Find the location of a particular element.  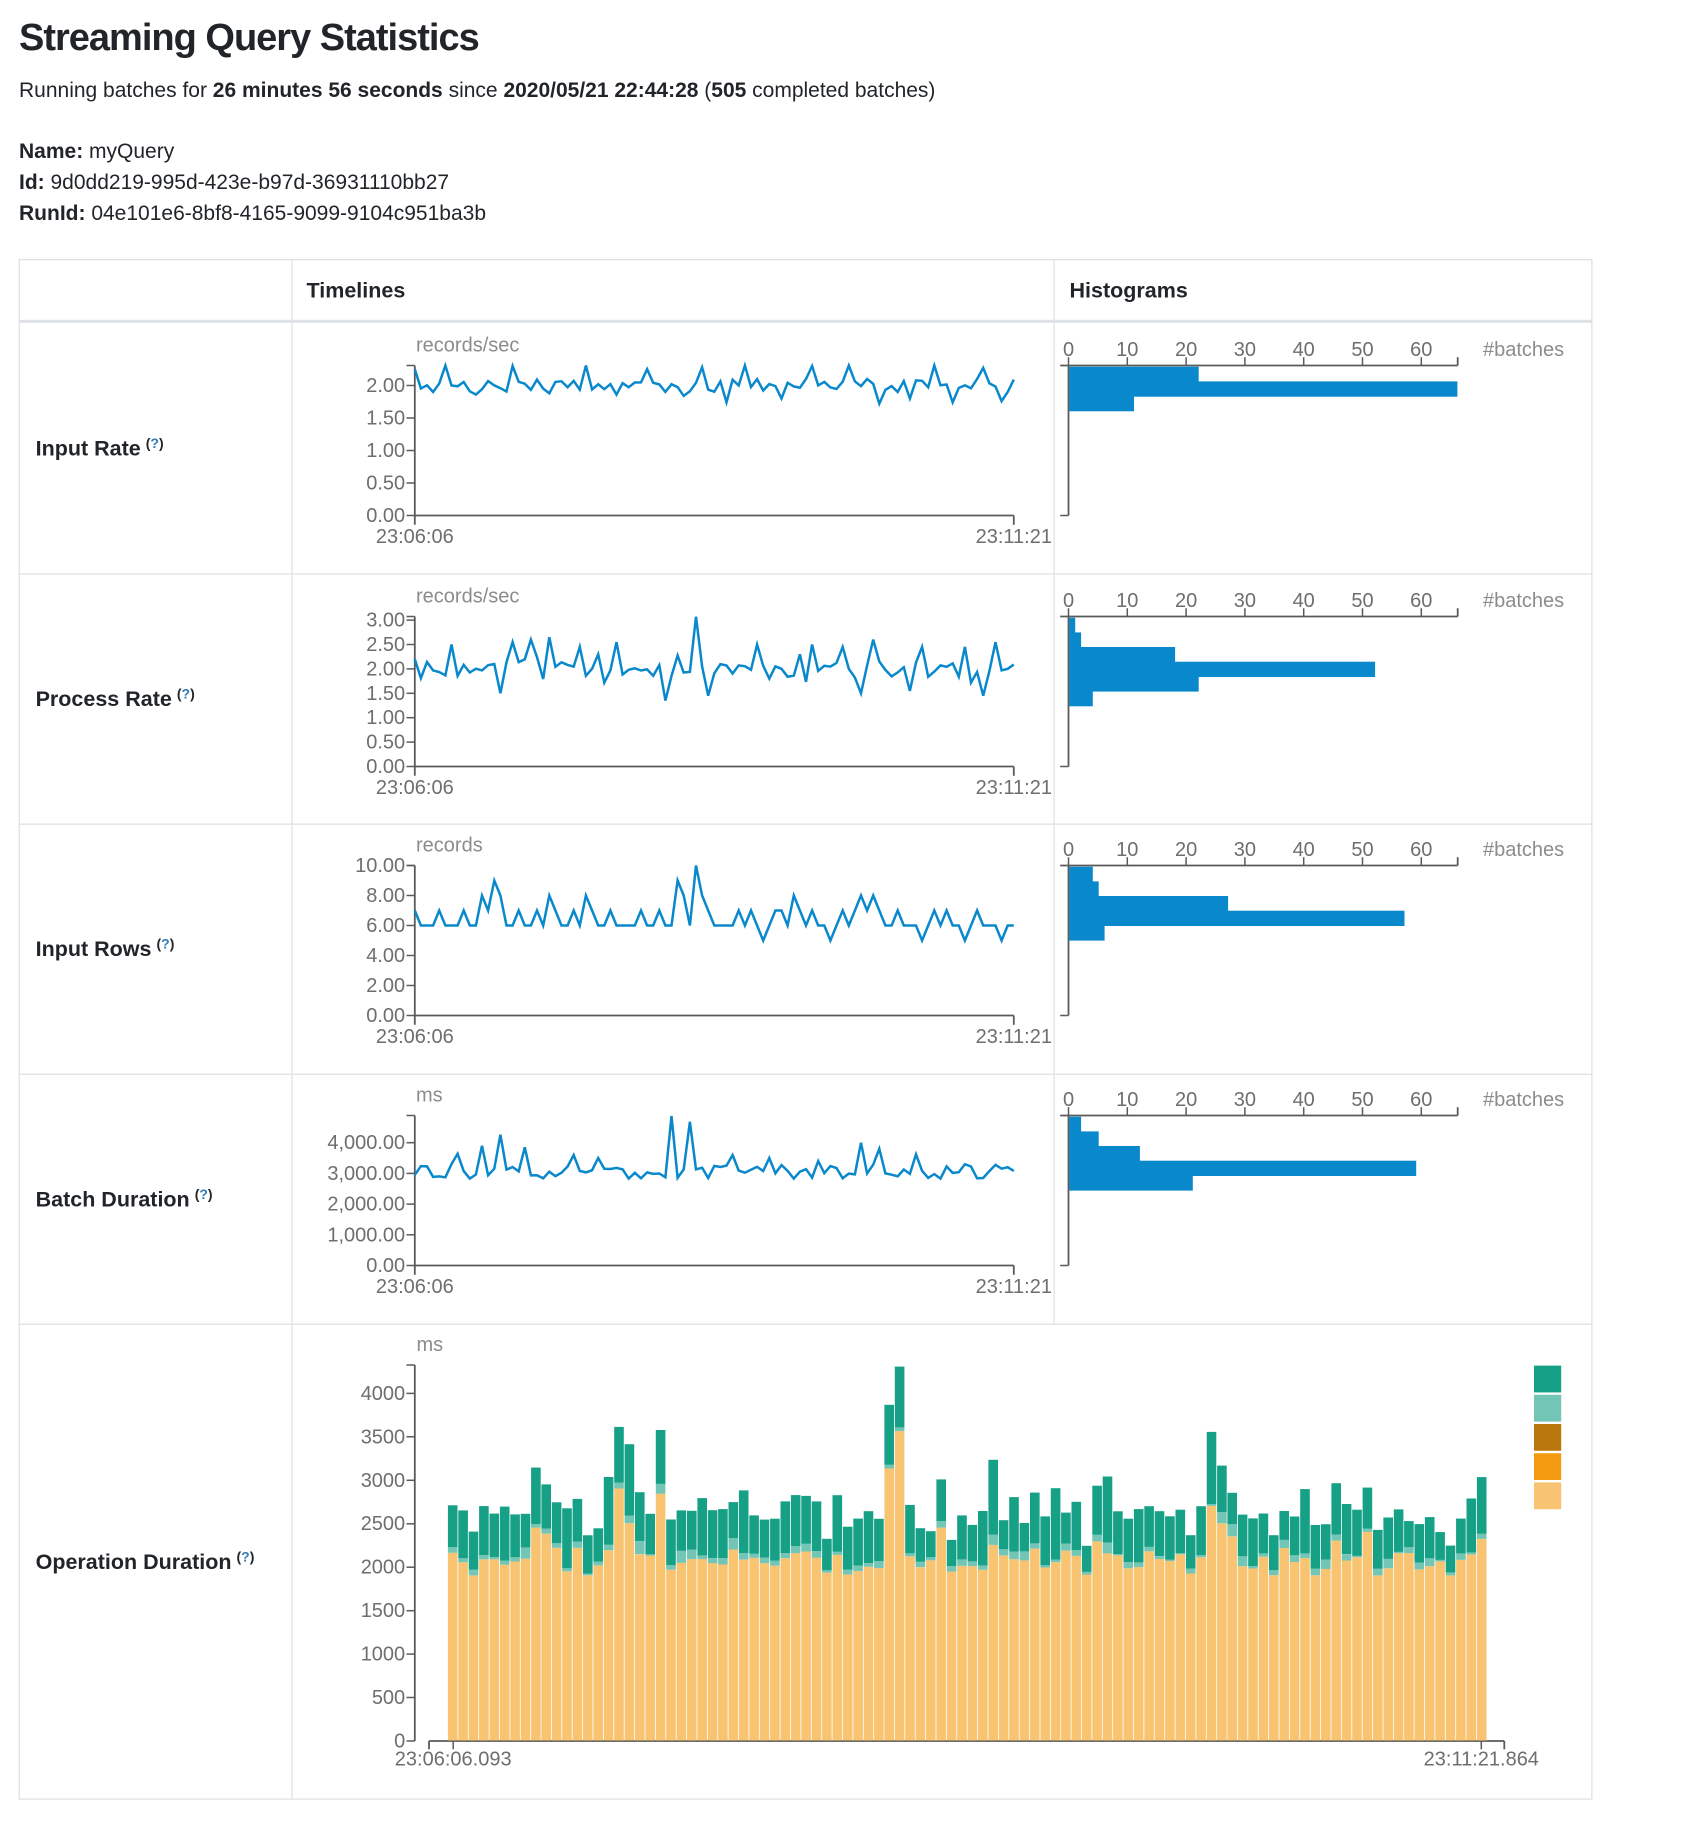

svg-text: Timelines is located at coordinates (356, 291).